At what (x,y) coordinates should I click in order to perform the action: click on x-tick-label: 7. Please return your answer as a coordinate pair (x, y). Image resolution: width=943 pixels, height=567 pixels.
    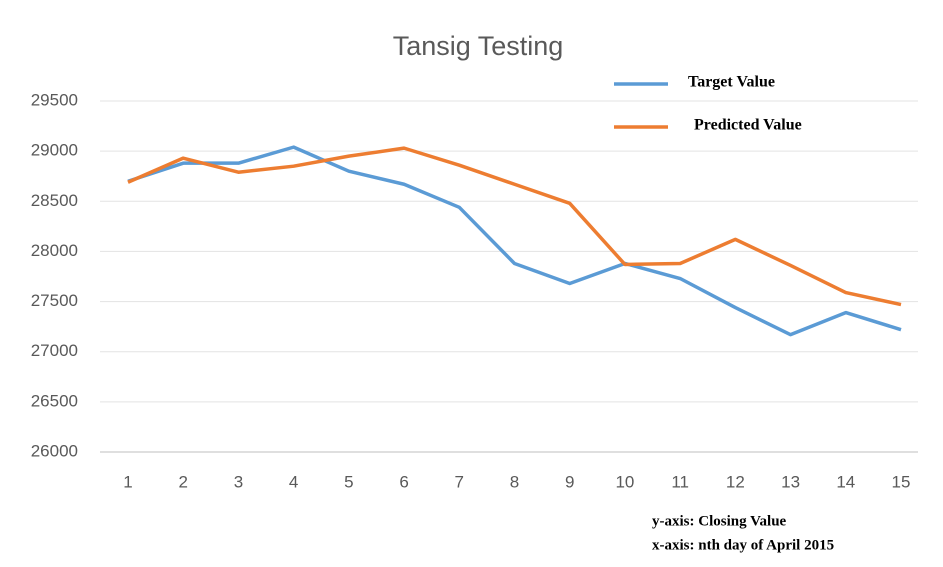
    Looking at the image, I should click on (459, 481).